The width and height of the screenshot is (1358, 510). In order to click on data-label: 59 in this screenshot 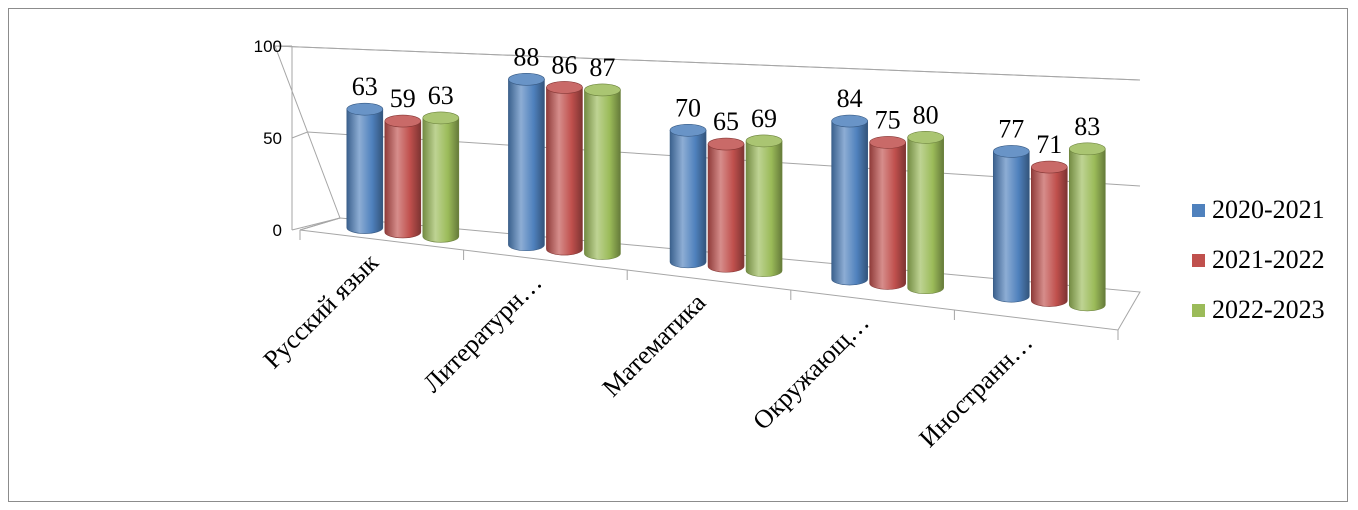, I will do `click(403, 98)`.